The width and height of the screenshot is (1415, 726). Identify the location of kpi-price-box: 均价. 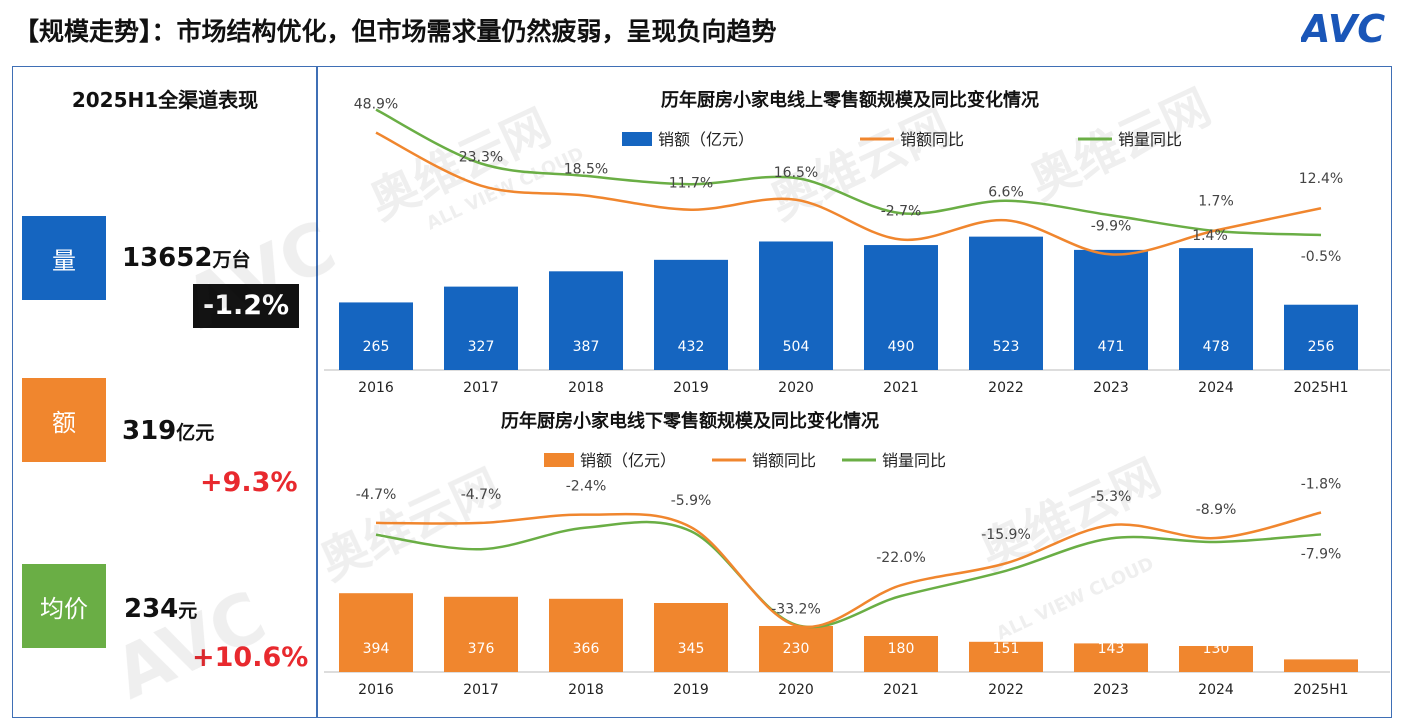
(64, 606).